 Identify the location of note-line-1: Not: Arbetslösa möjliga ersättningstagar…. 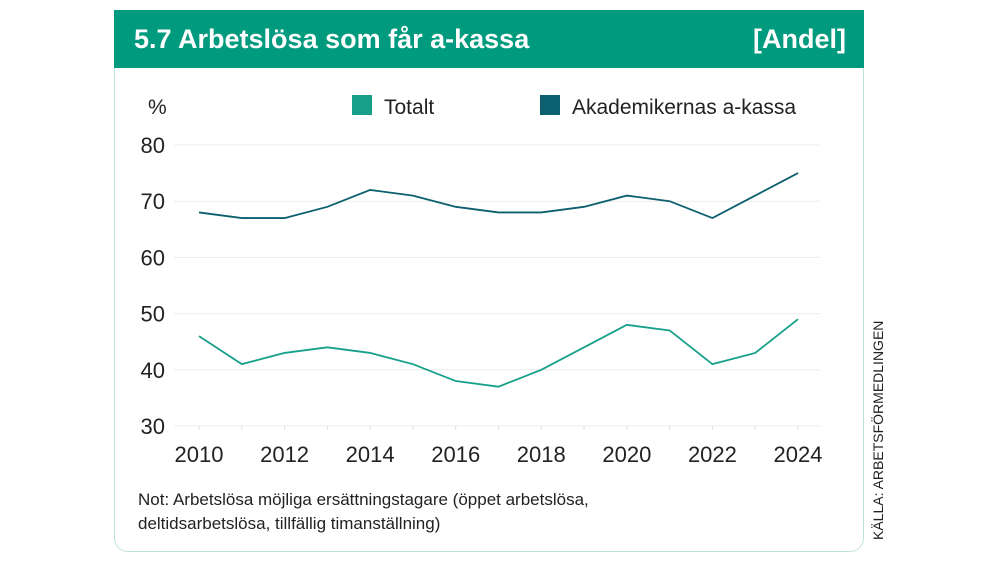
(363, 499).